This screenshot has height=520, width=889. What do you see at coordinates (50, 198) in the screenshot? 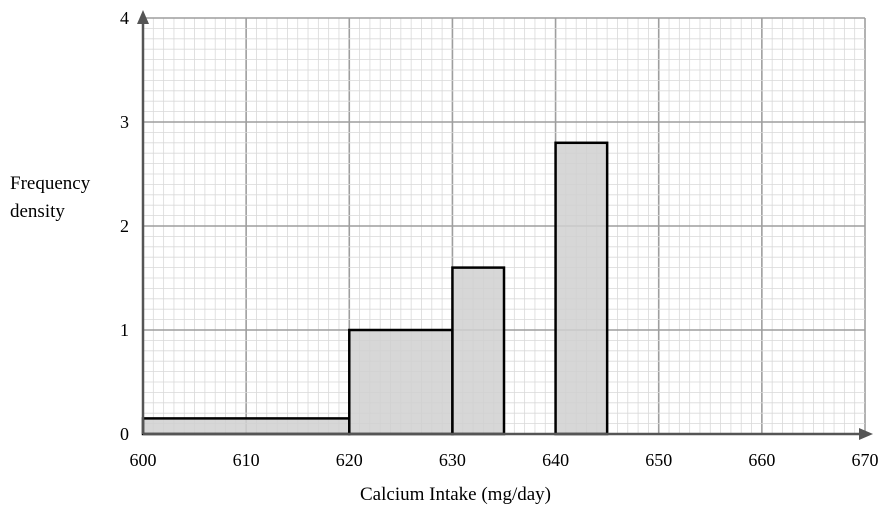
I see `y-axis-label: Frequency density` at bounding box center [50, 198].